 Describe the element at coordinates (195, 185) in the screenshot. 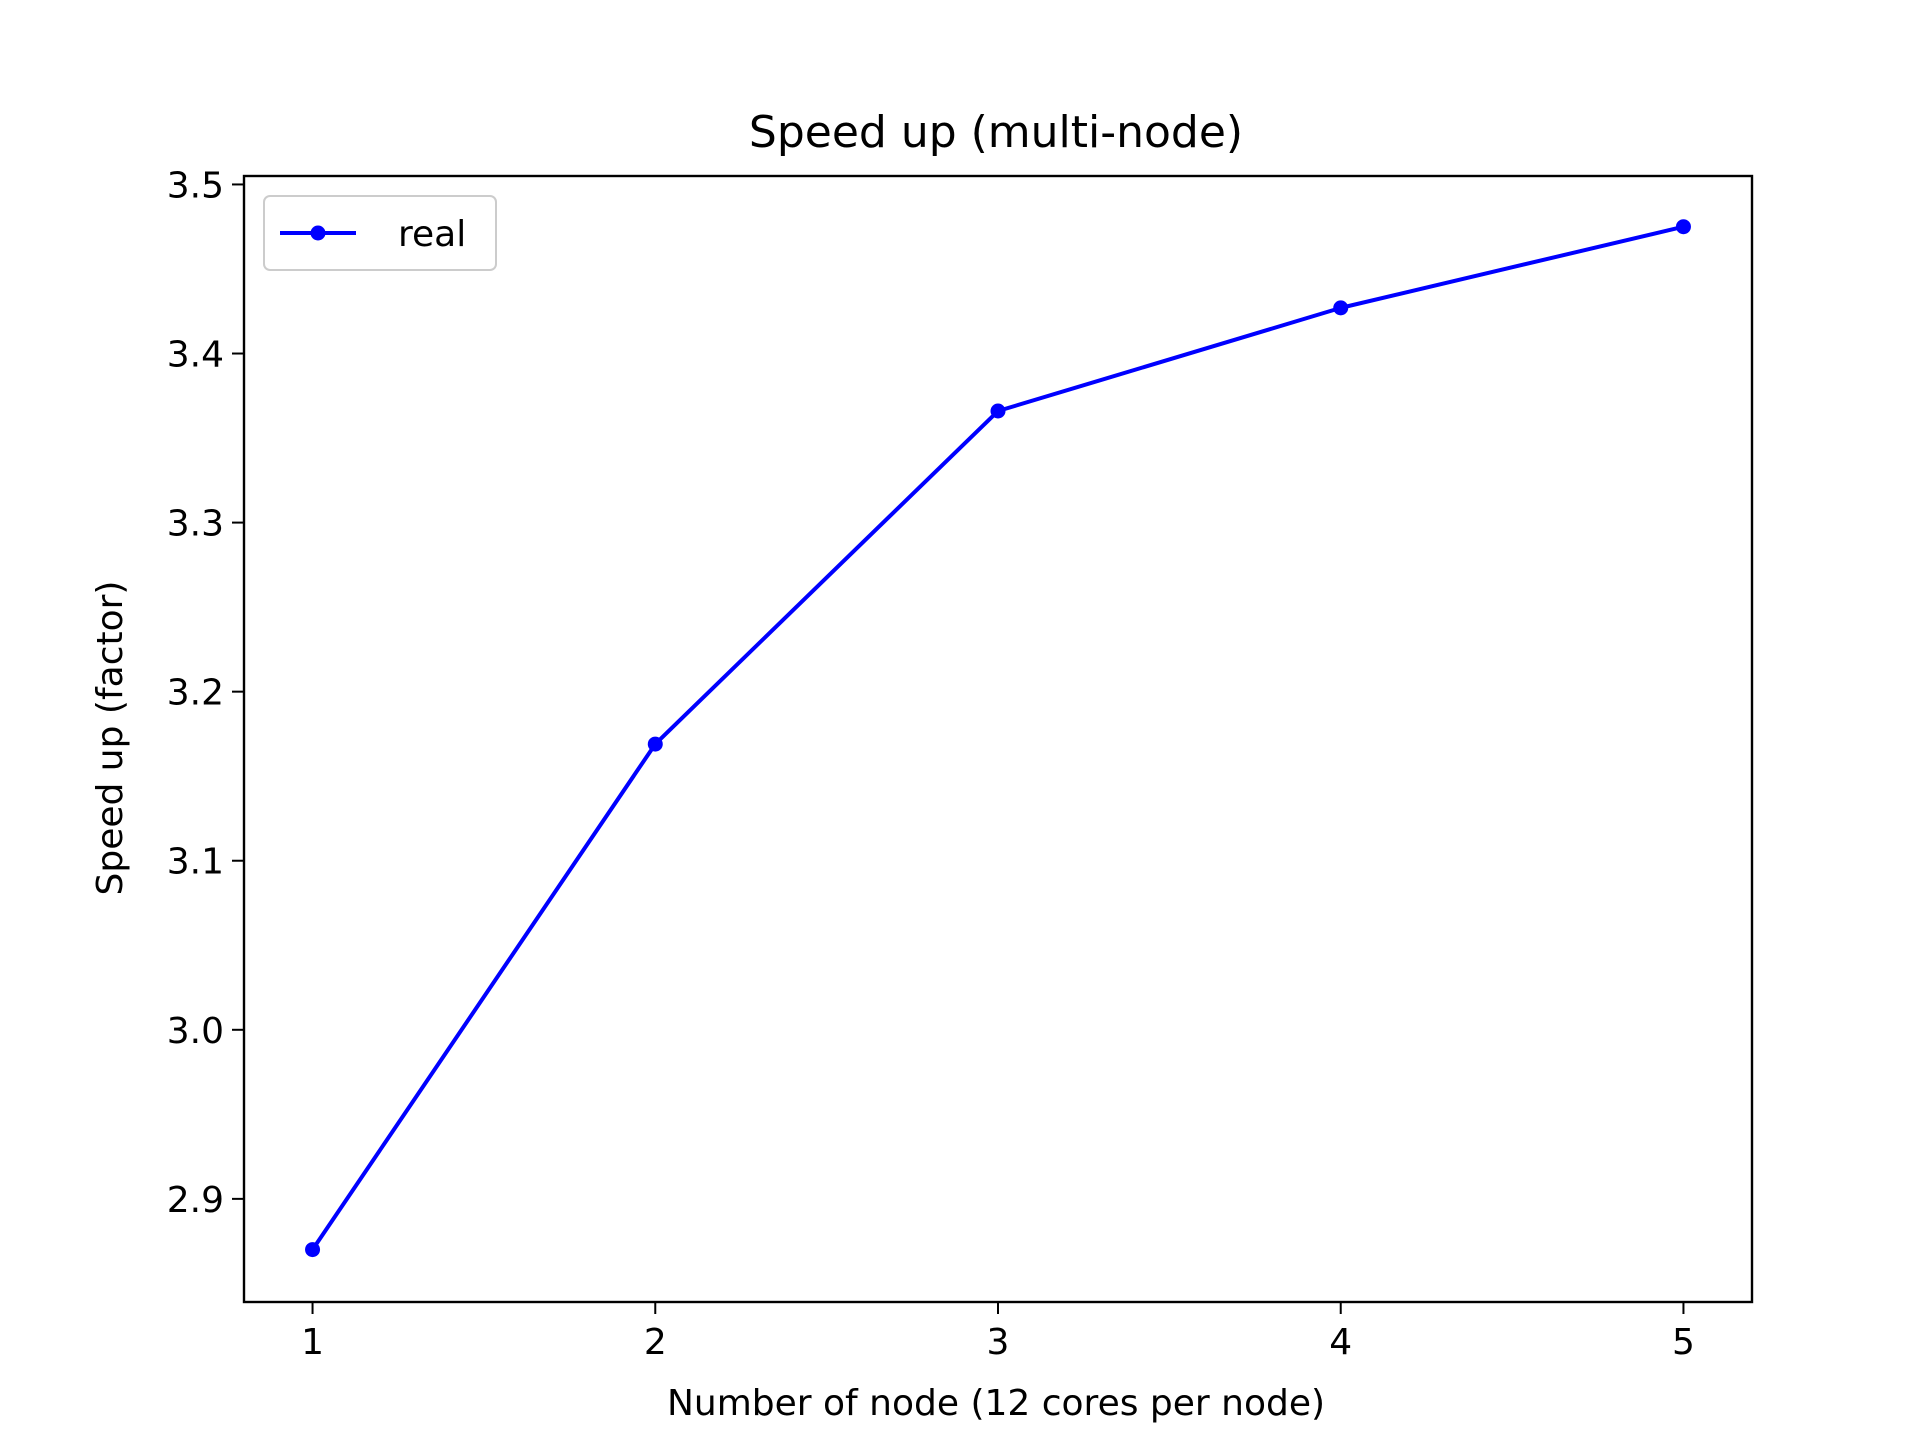

I see `y-tick-label: 3.5` at that location.